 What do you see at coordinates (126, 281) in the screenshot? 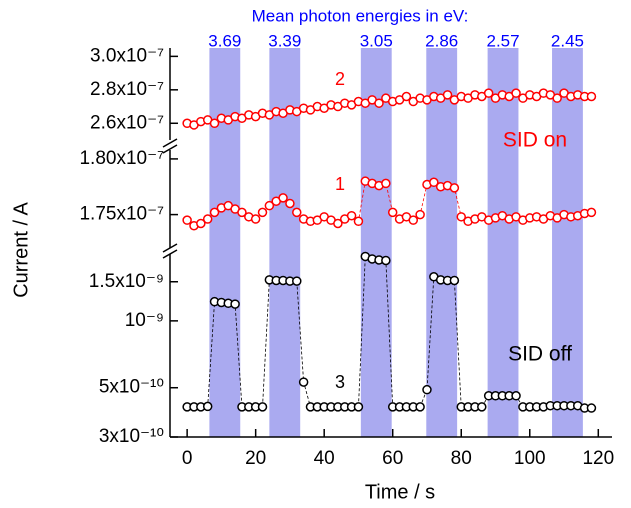
I see `y-tick-label: 1.5x10⁻⁹` at bounding box center [126, 281].